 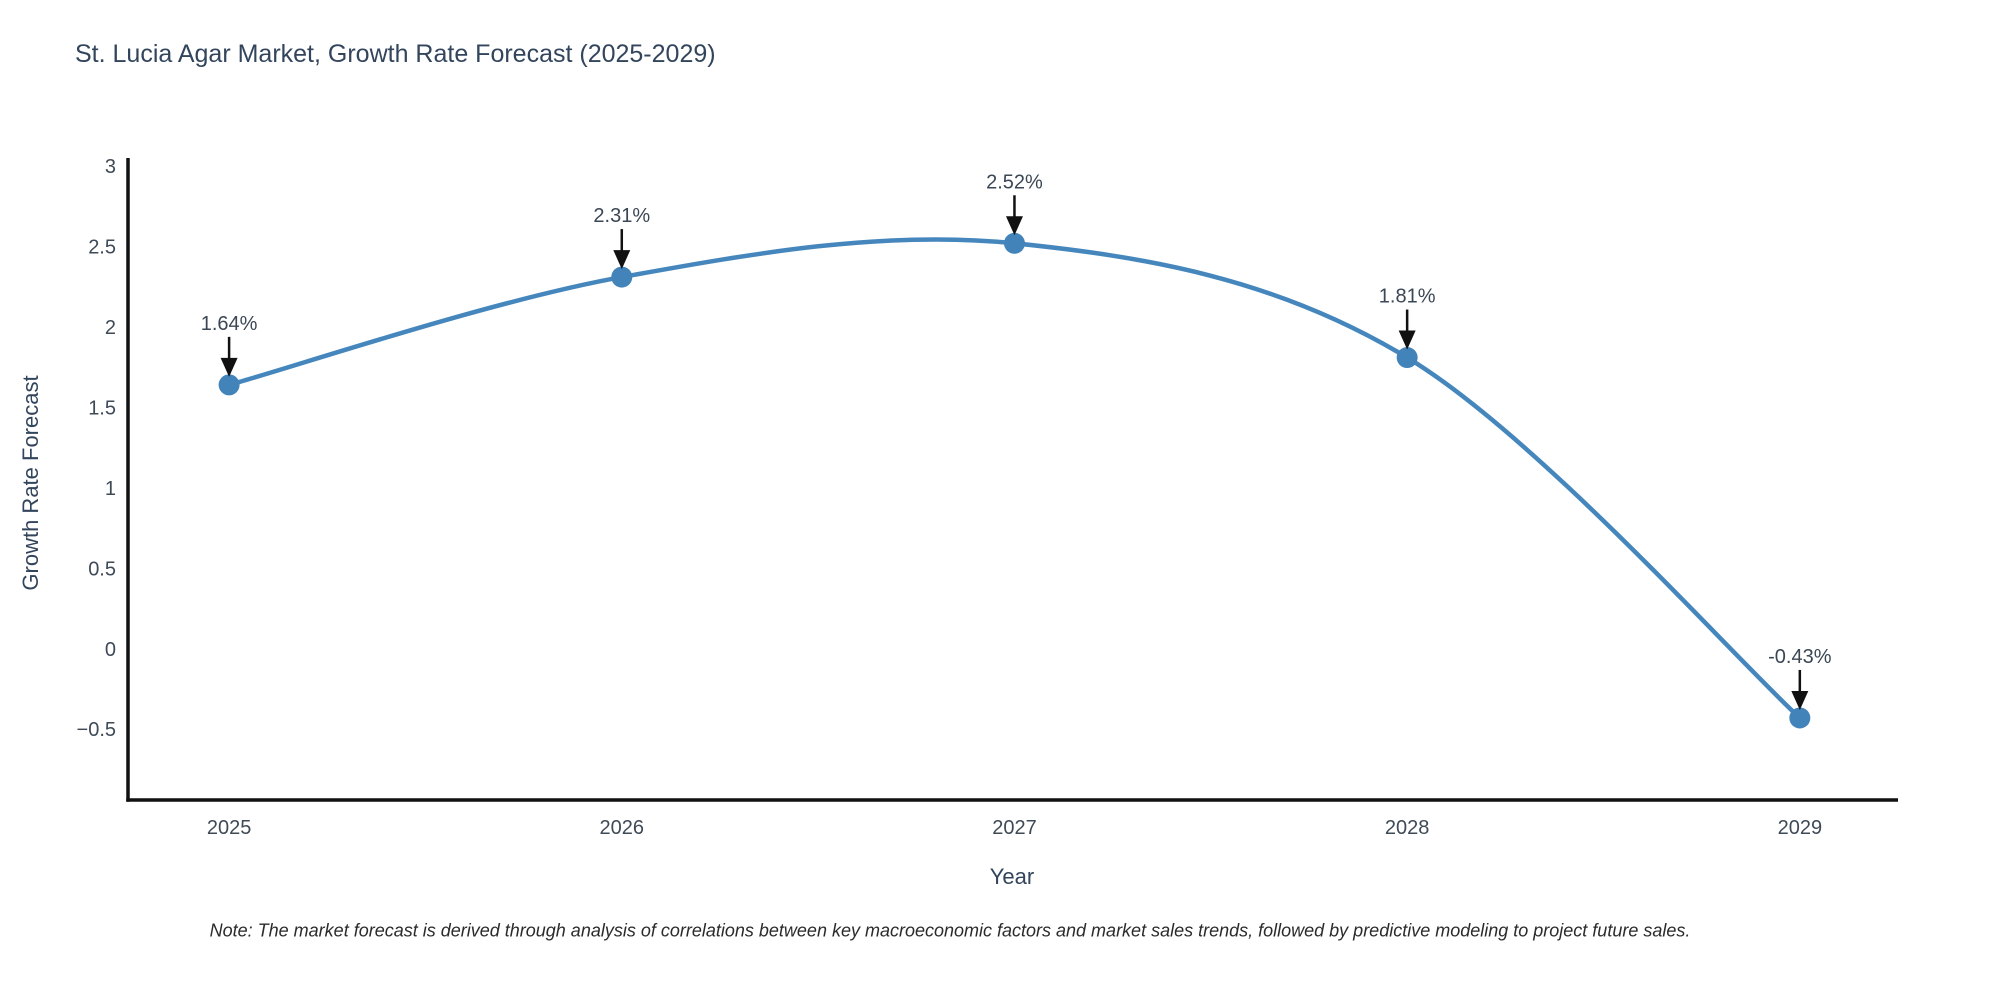 What do you see at coordinates (621, 216) in the screenshot?
I see `point-value-label: 2.31%` at bounding box center [621, 216].